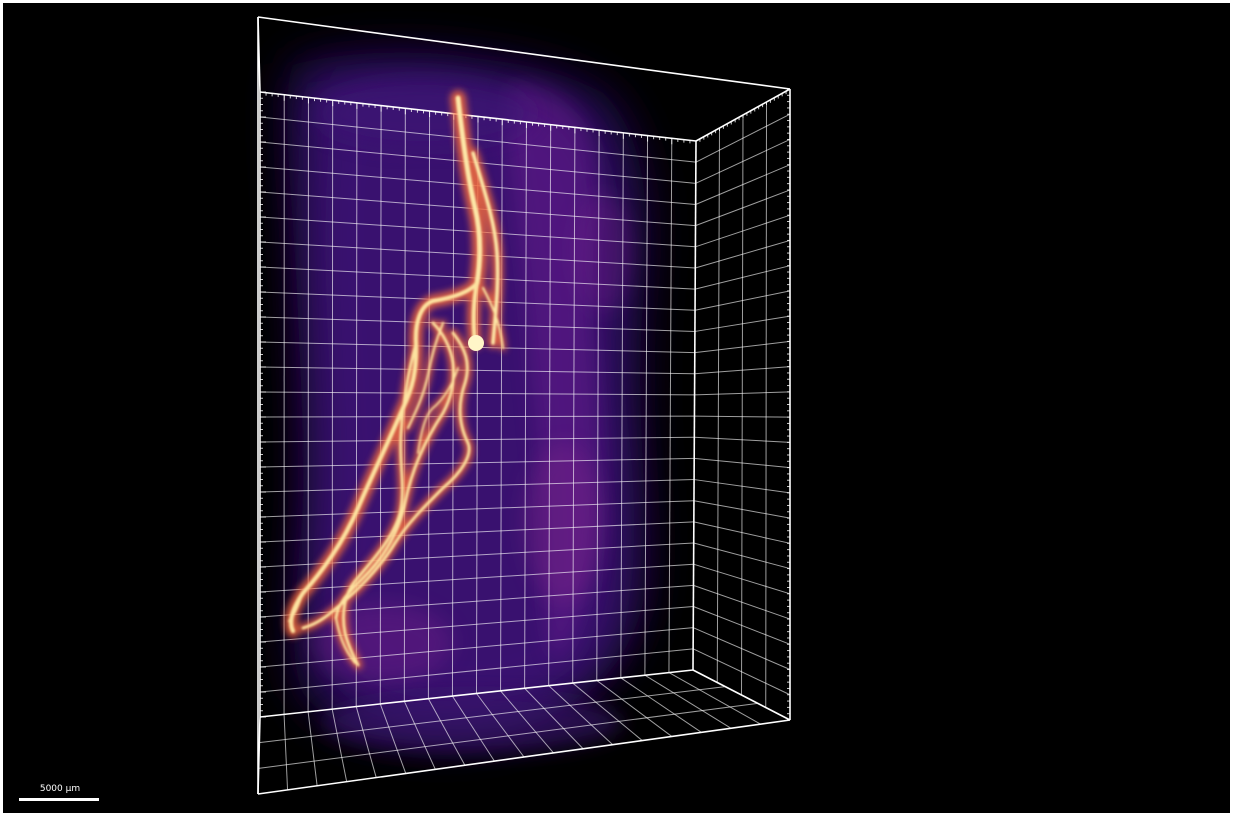 The image size is (1233, 816). What do you see at coordinates (59, 799) in the screenshot?
I see `scale-bar-line` at bounding box center [59, 799].